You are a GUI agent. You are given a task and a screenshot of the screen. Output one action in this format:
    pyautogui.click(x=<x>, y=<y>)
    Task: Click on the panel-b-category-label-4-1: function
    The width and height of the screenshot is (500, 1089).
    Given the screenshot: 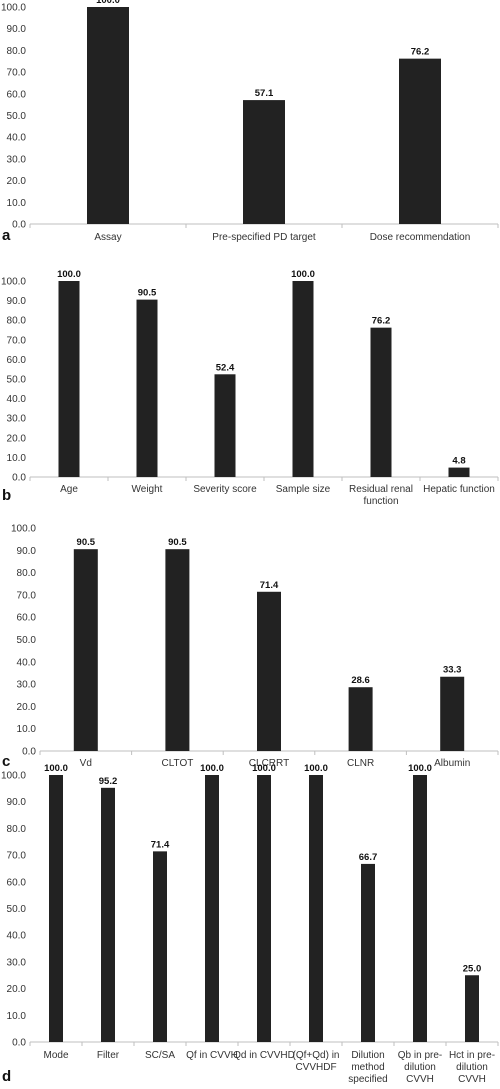 What is the action you would take?
    pyautogui.click(x=380, y=501)
    